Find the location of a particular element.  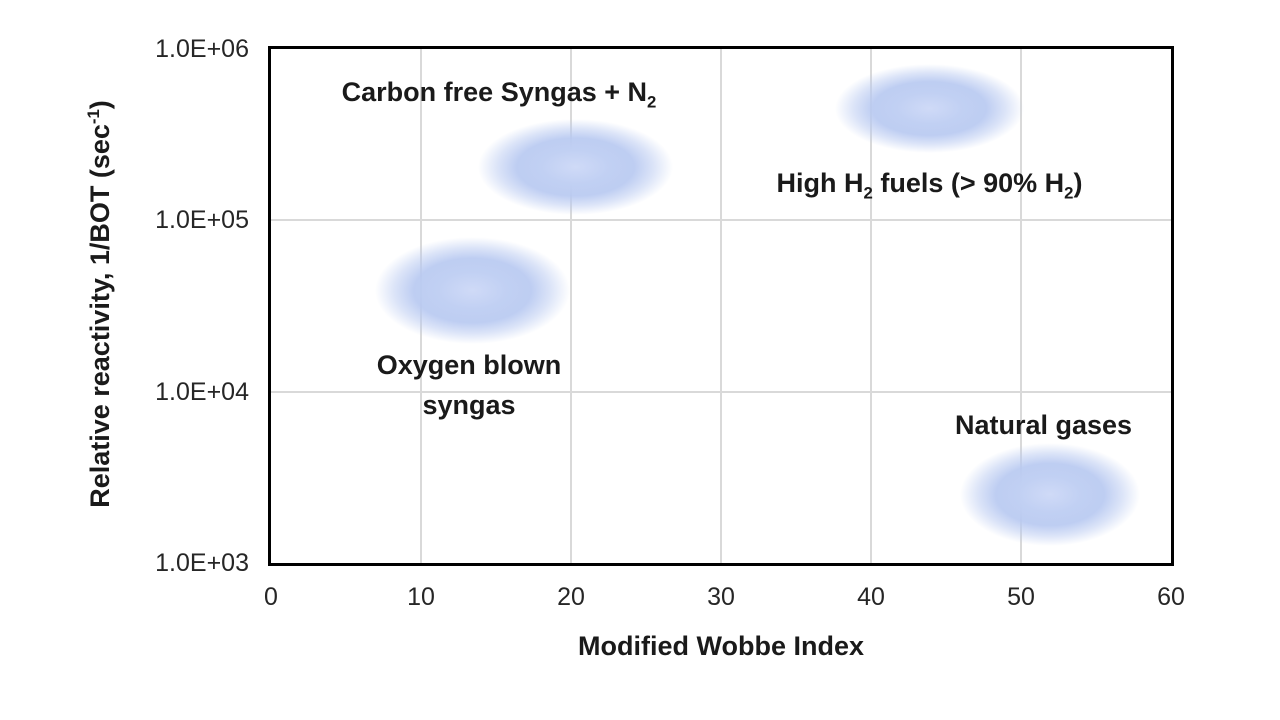

y-tick-label-10000: 1.0E+04 is located at coordinates (202, 391).